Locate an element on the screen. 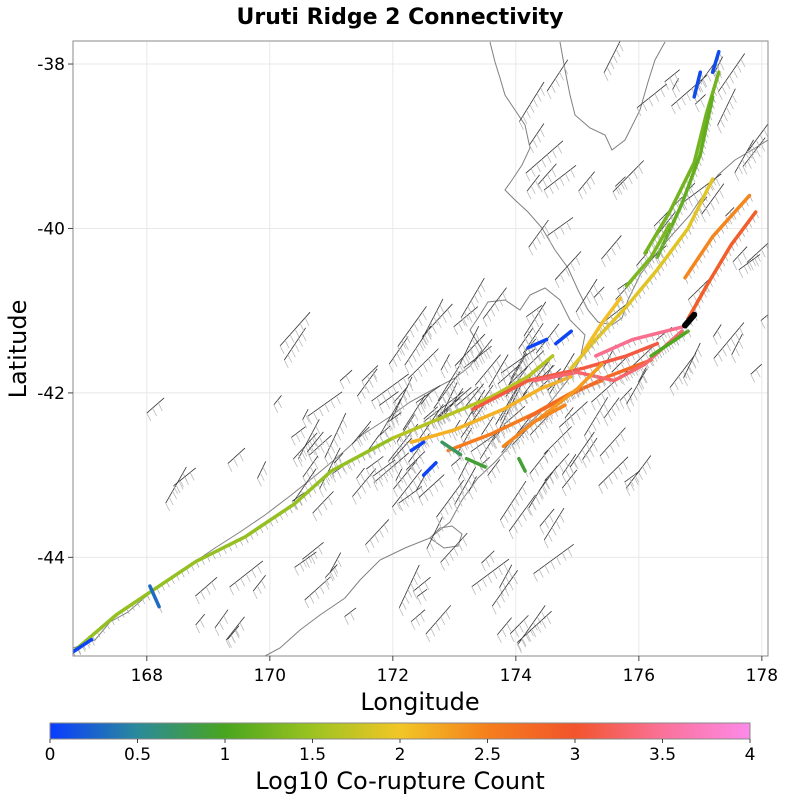  y-axis-label: Latitude is located at coordinates (18, 349).